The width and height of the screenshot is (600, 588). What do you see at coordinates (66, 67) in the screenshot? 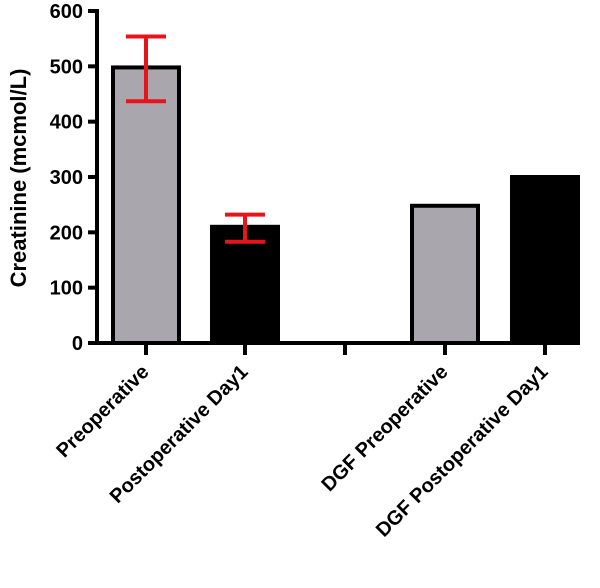
I see `y-tick-label-500: 500` at bounding box center [66, 67].